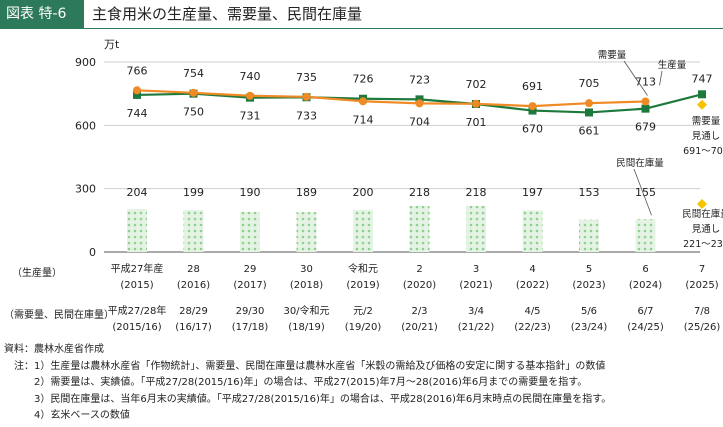 The height and width of the screenshot is (427, 723). I want to click on stock-data-label: 197, so click(532, 192).